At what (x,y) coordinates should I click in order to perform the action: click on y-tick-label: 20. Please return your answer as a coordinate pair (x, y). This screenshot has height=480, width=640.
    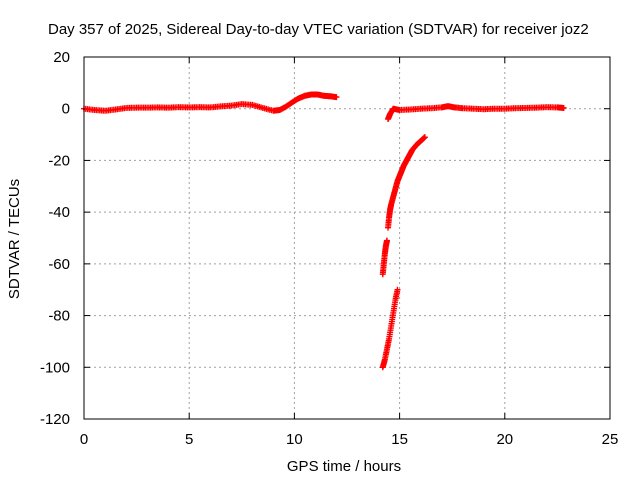
    Looking at the image, I should click on (61, 57).